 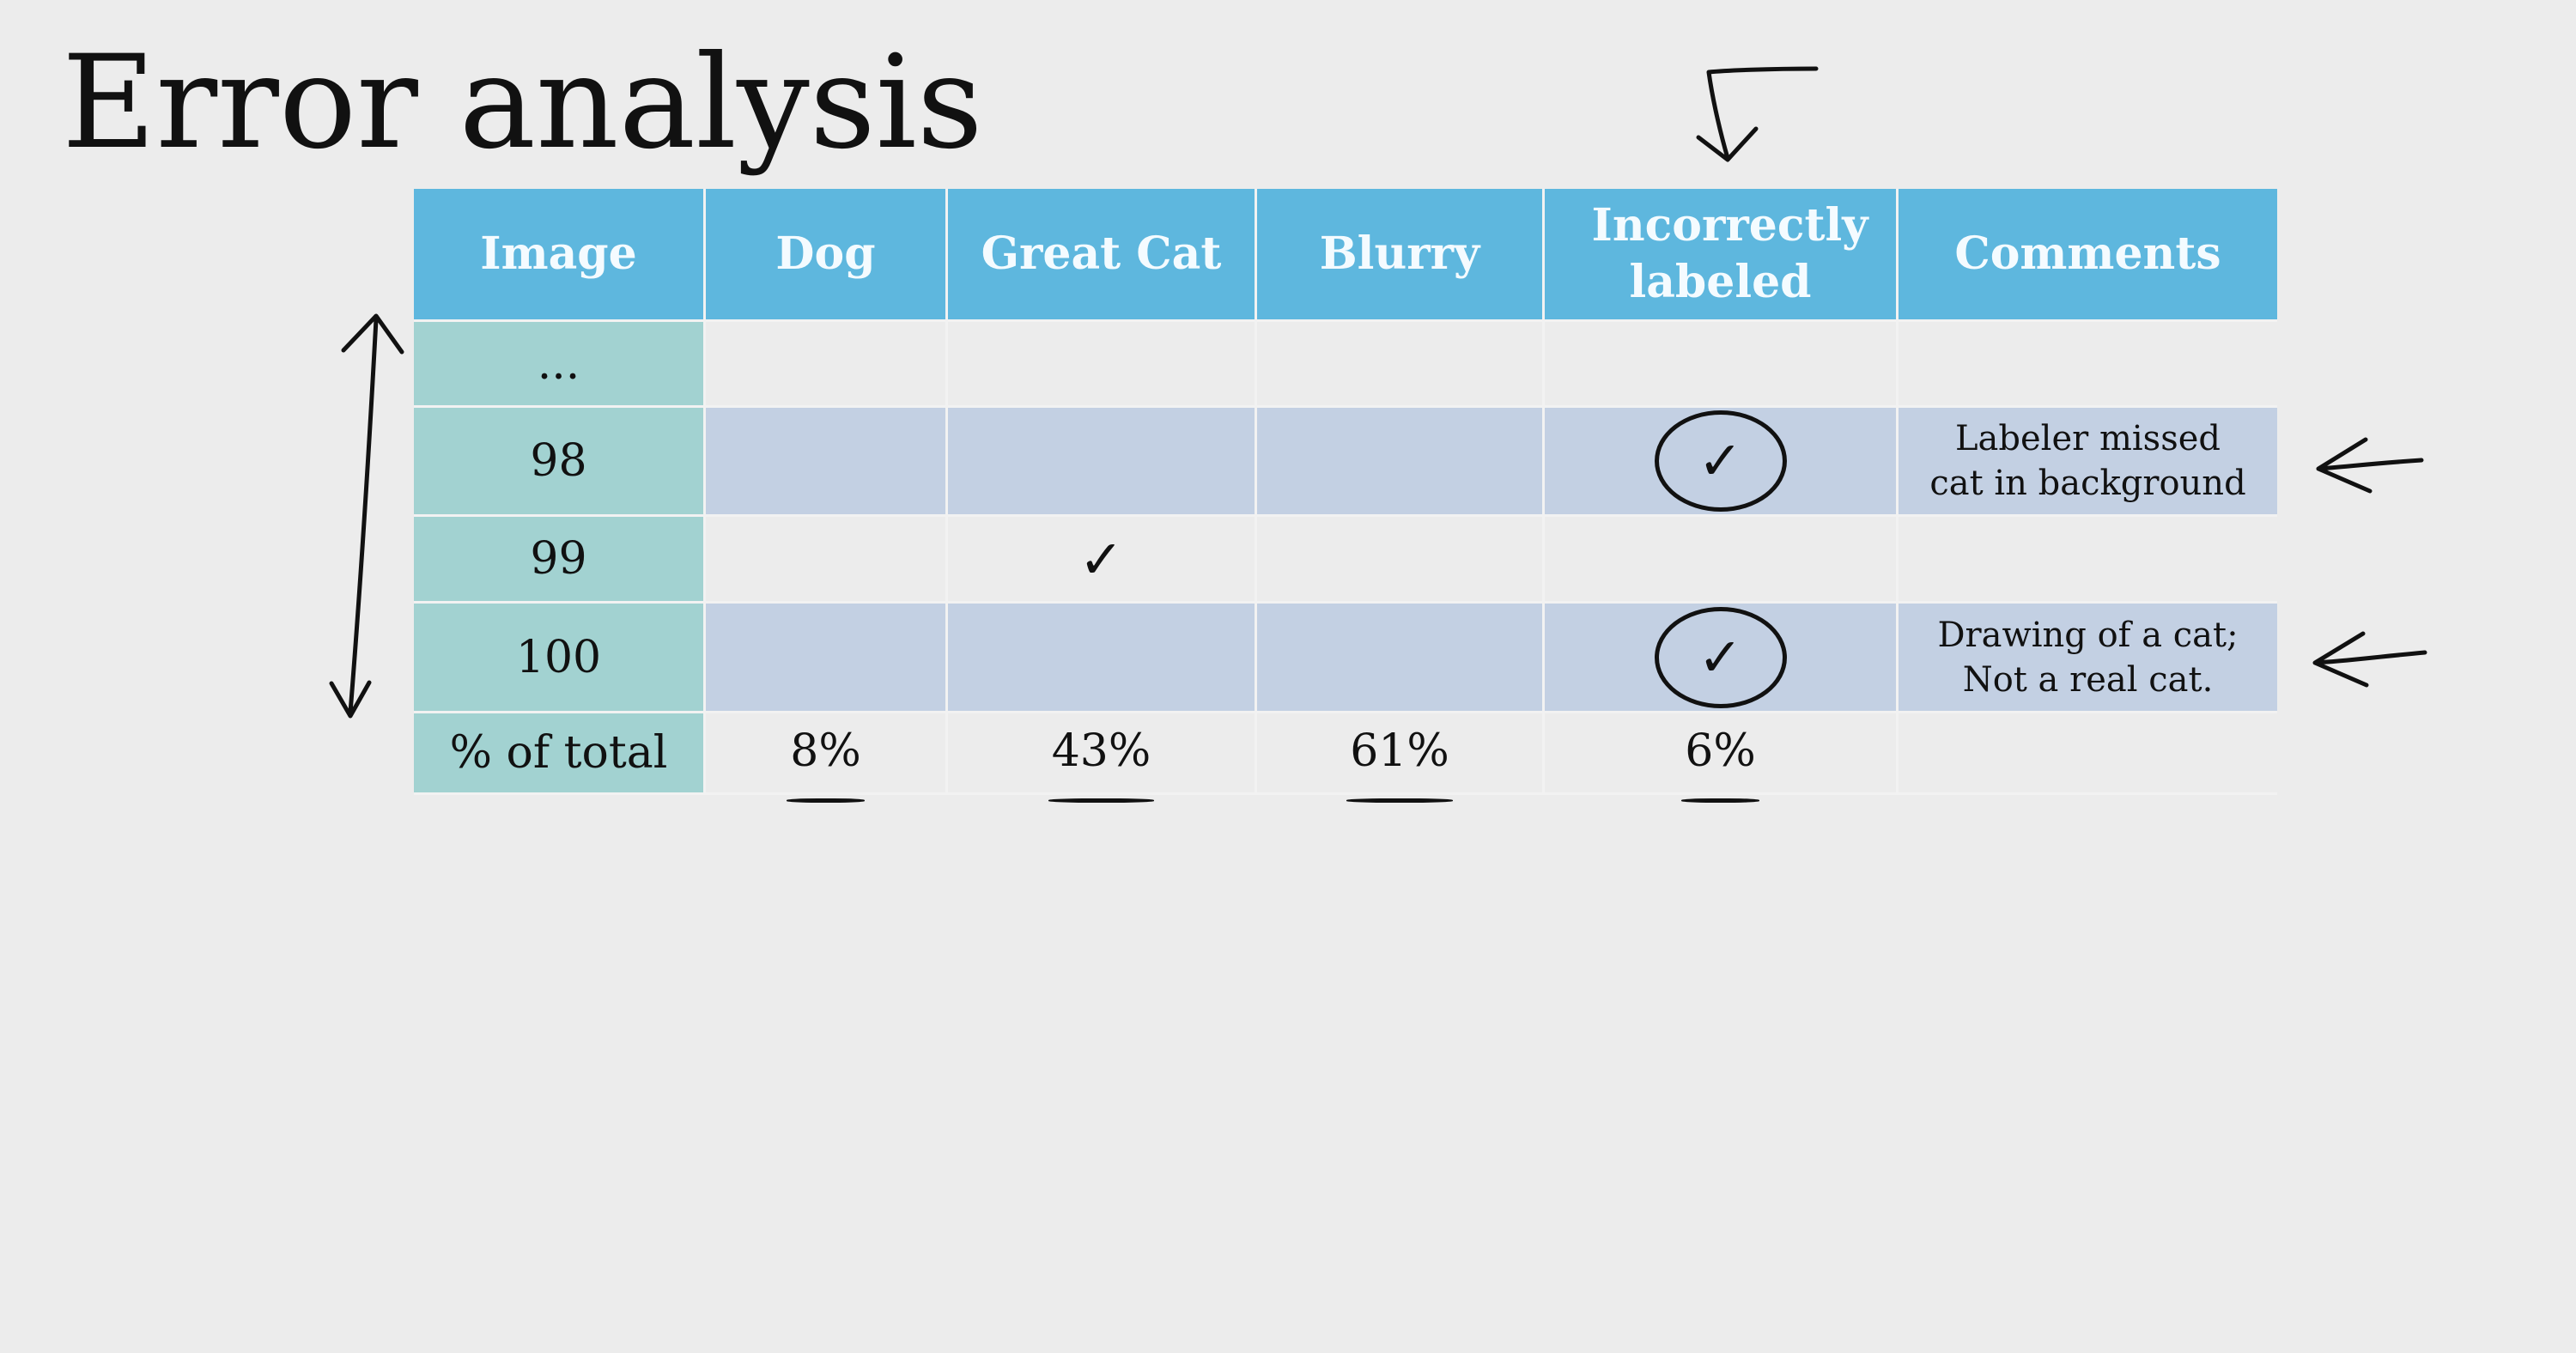 What do you see at coordinates (1400, 764) in the screenshot?
I see `total-blurry: 61%` at bounding box center [1400, 764].